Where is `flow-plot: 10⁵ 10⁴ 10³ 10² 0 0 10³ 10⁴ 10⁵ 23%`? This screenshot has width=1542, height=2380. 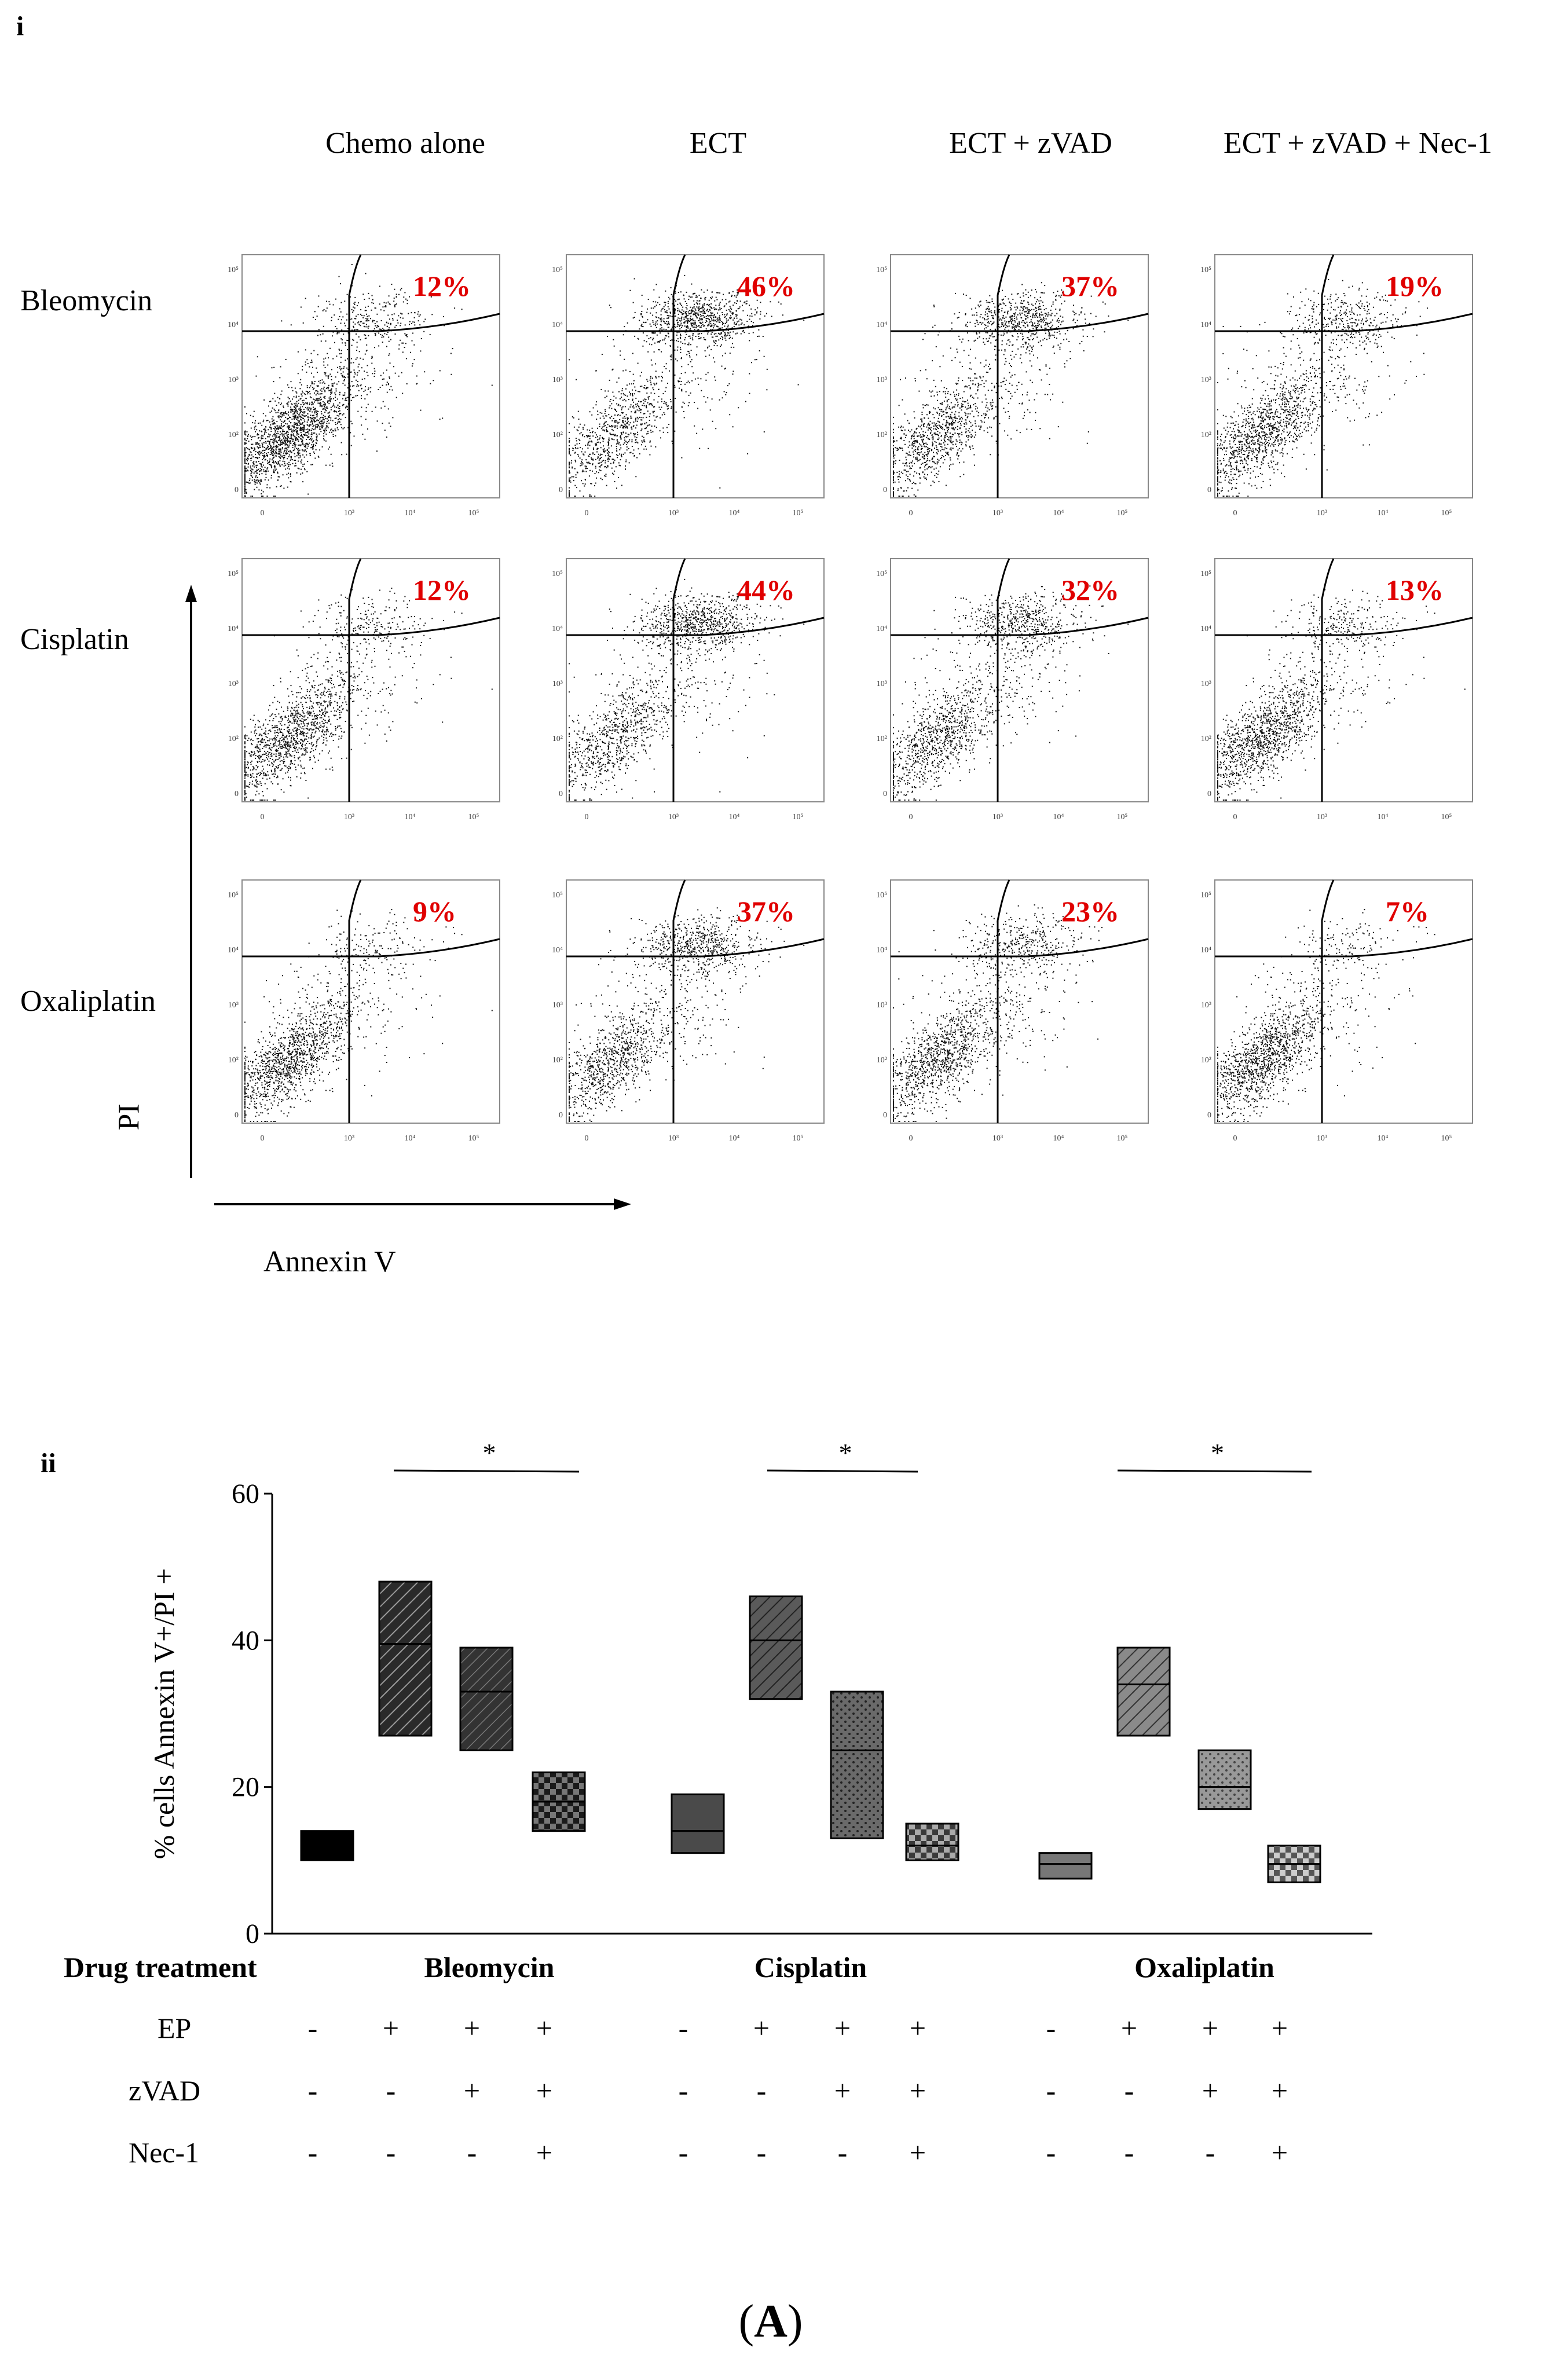 flow-plot: 10⁵ 10⁴ 10³ 10² 0 0 10³ 10⁴ 10⁵ 23% is located at coordinates (1014, 1013).